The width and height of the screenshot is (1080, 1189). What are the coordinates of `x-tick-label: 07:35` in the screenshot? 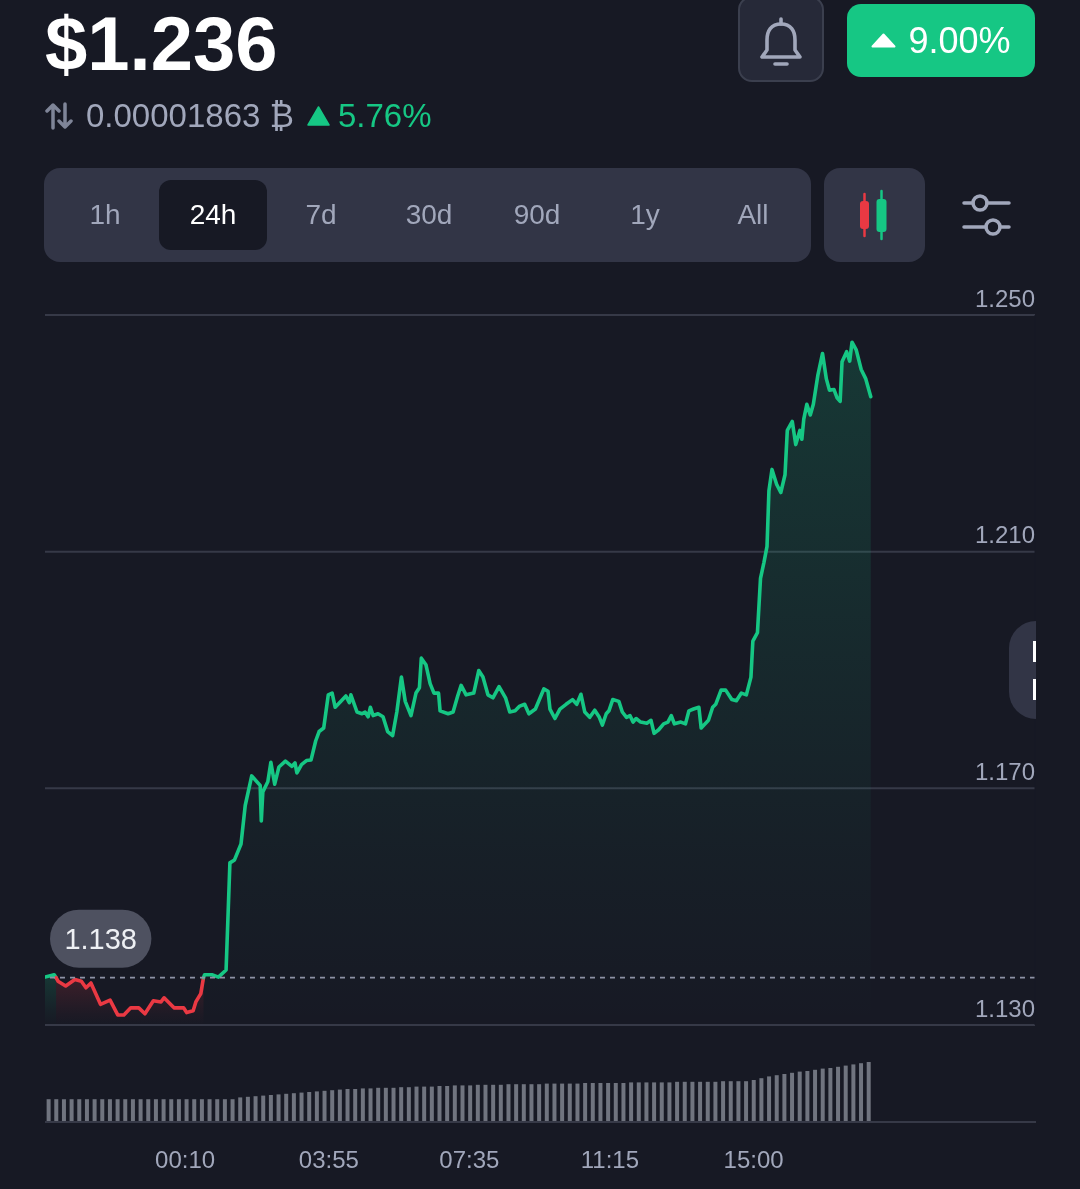 It's located at (469, 1159).